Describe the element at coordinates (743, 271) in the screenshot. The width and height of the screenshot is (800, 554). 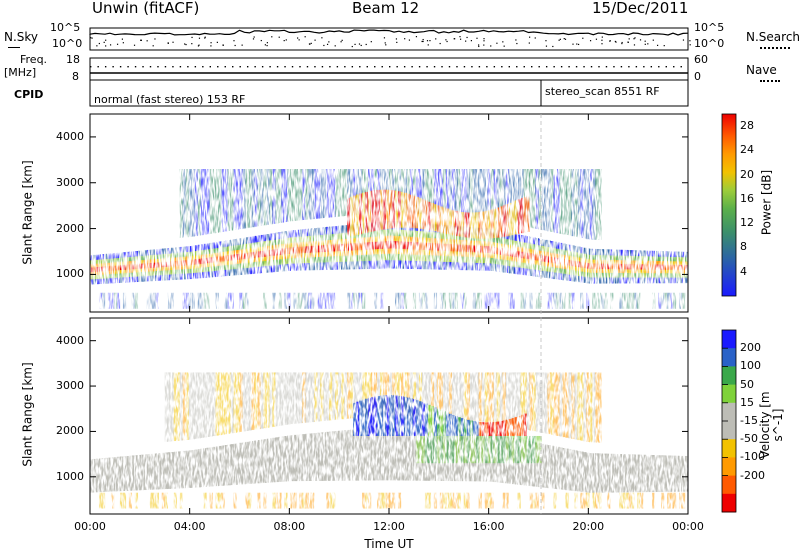
I see `power-colorbar-tick-label: 4` at that location.